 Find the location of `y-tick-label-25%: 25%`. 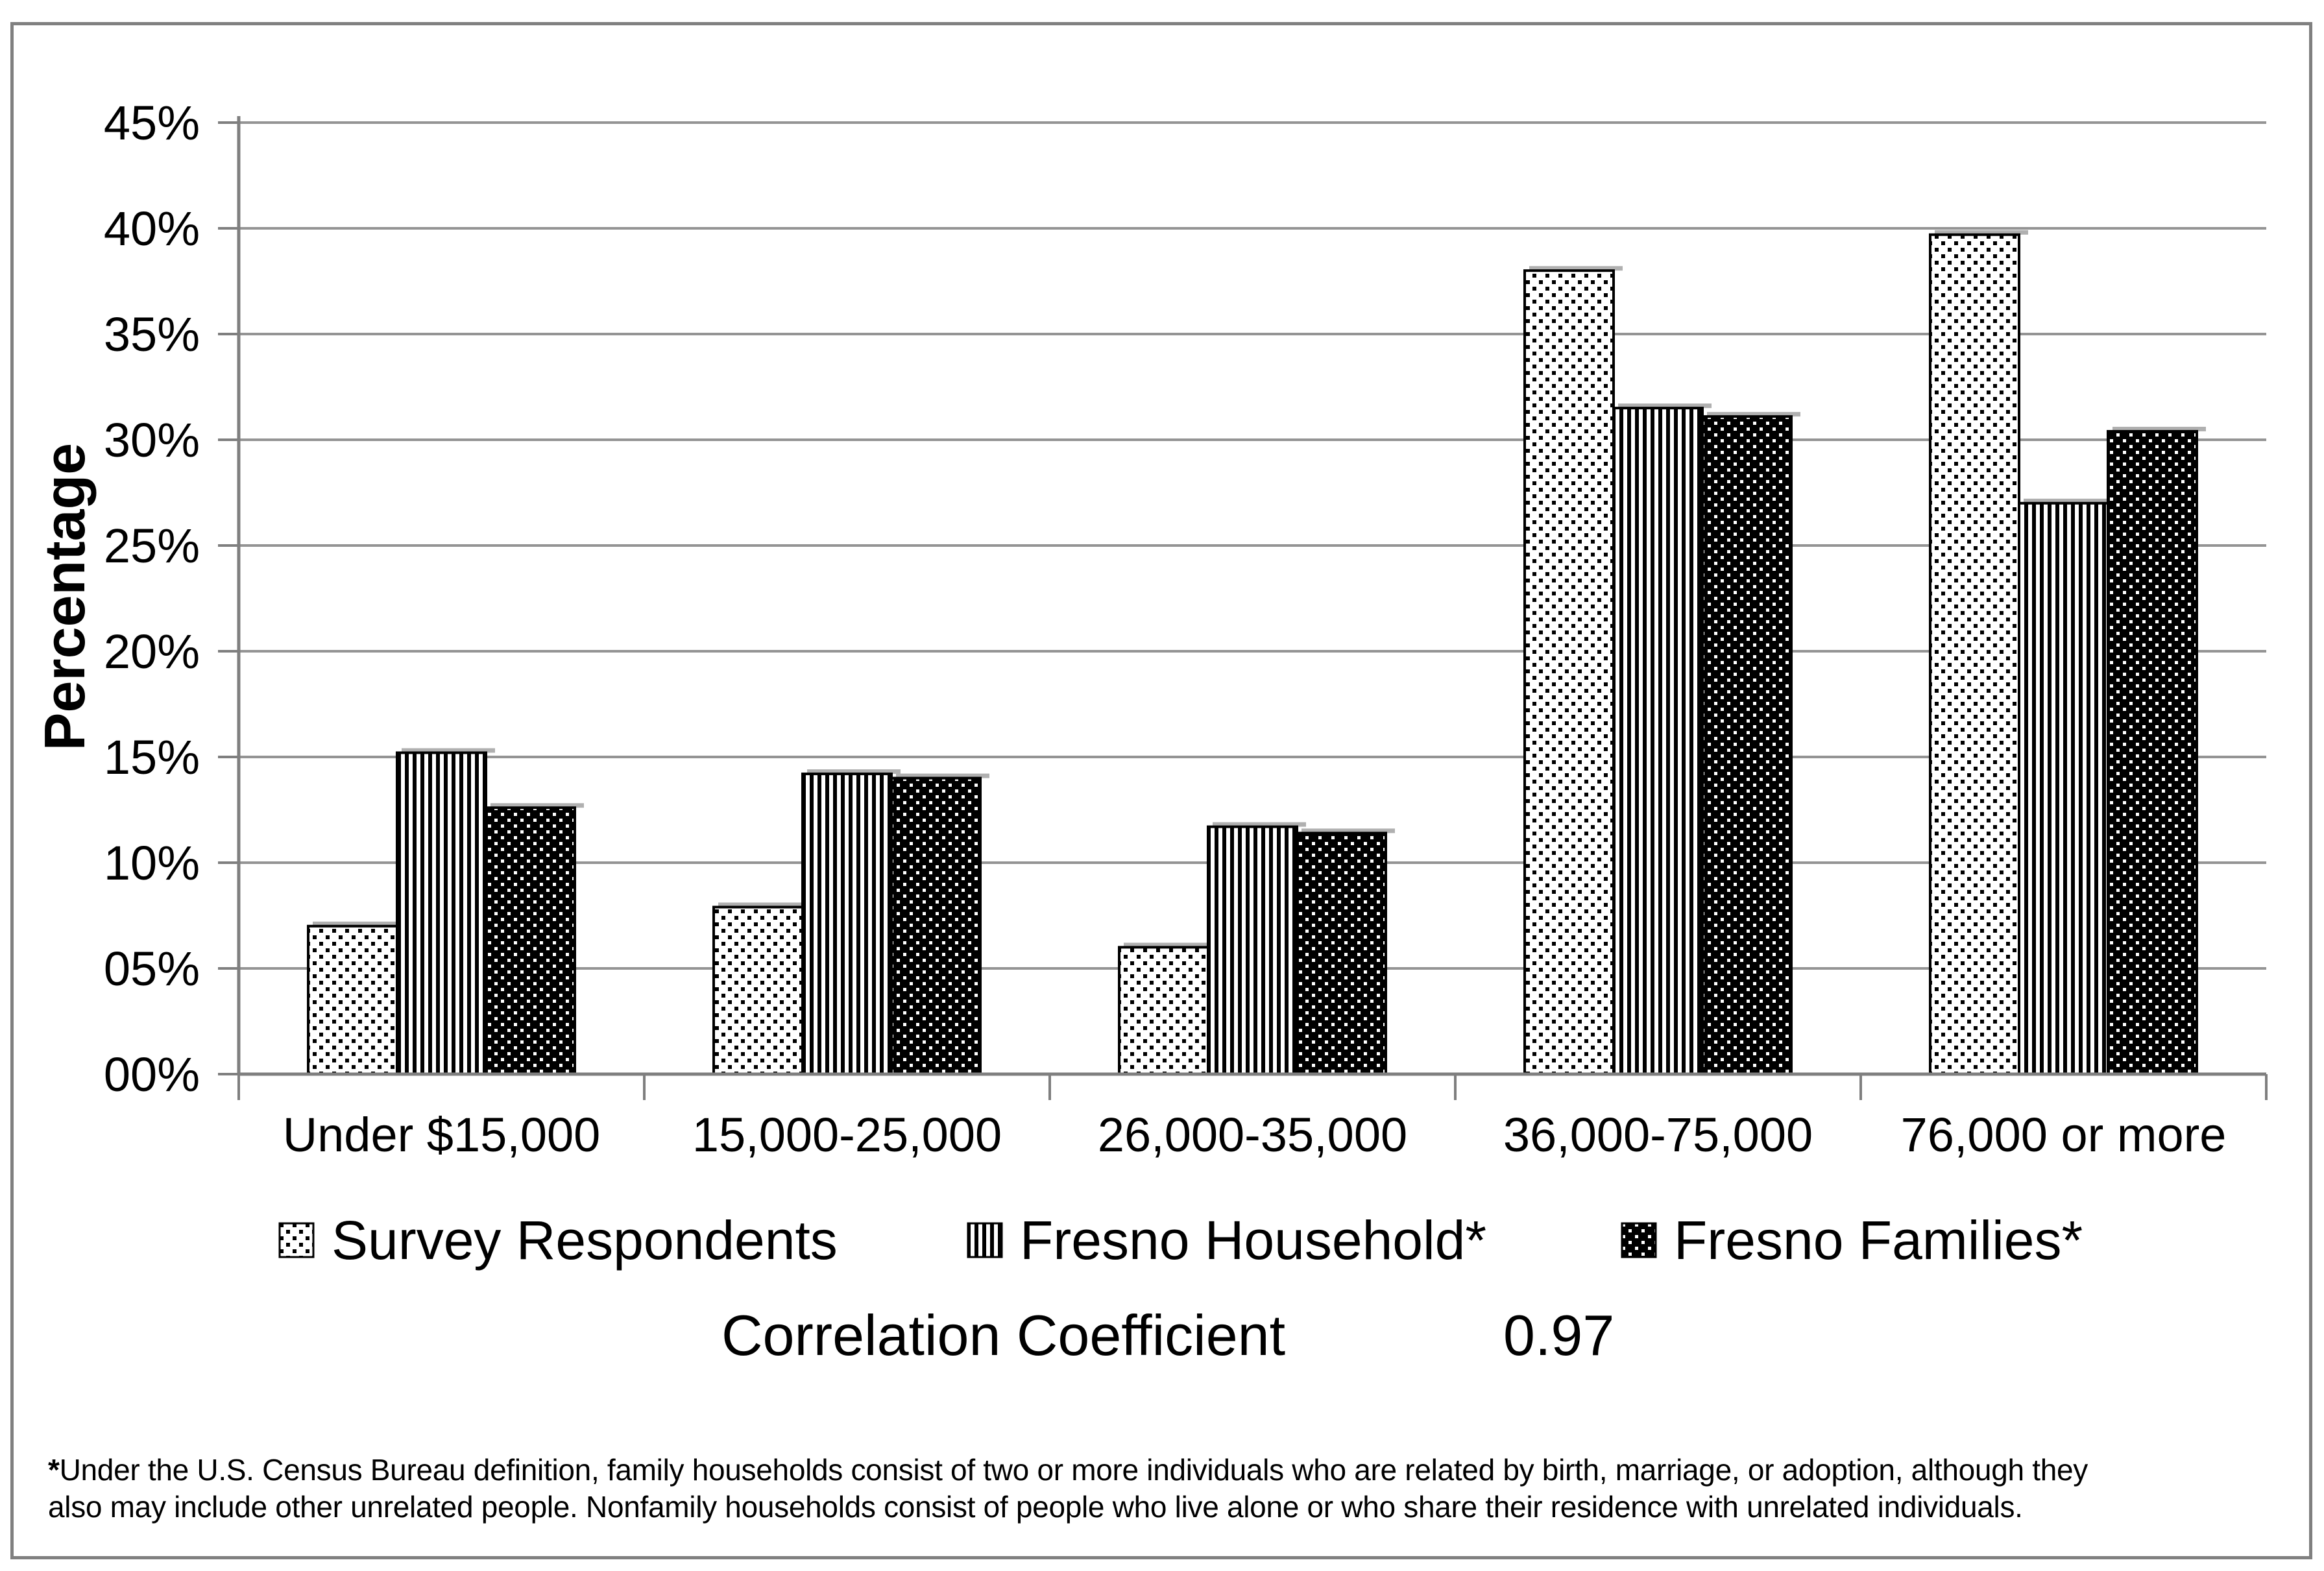

y-tick-label-25%: 25% is located at coordinates (152, 546).